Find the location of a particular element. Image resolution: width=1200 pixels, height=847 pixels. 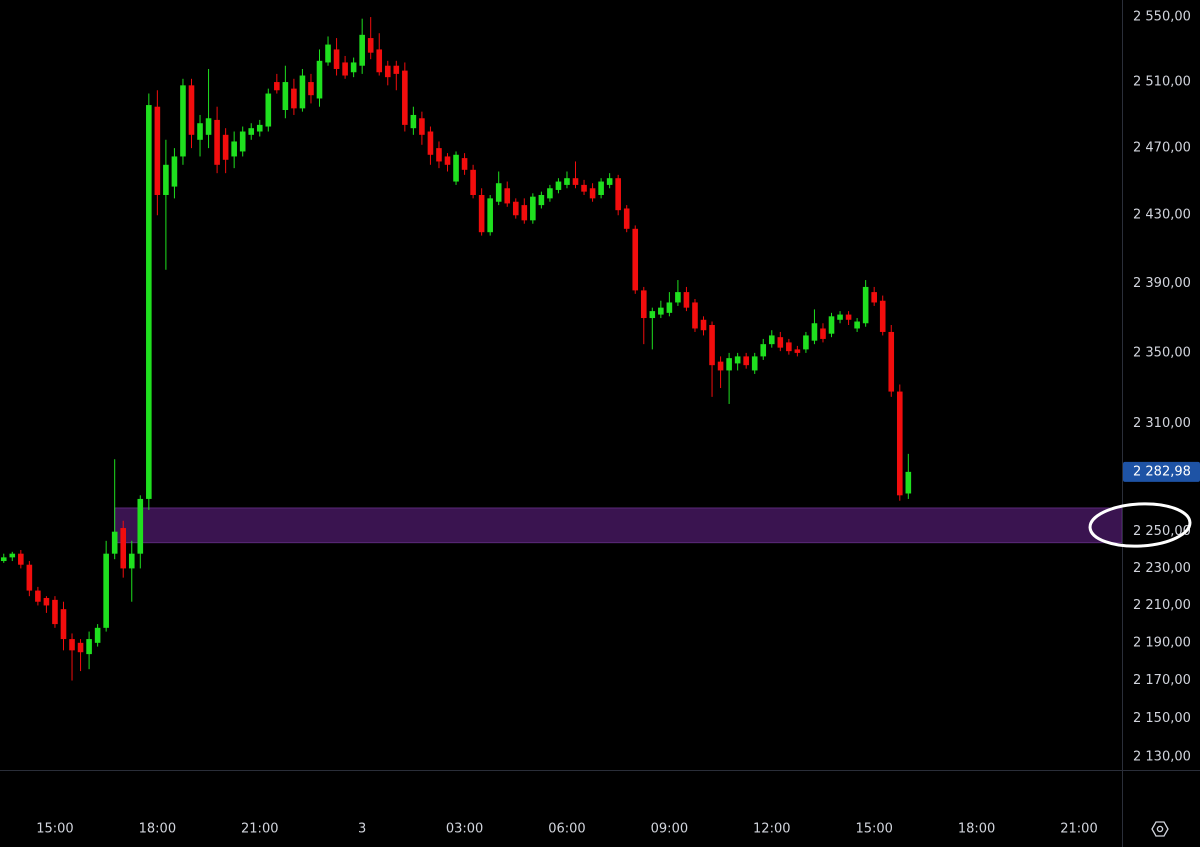

hand-drawn-circle is located at coordinates (1140, 525).